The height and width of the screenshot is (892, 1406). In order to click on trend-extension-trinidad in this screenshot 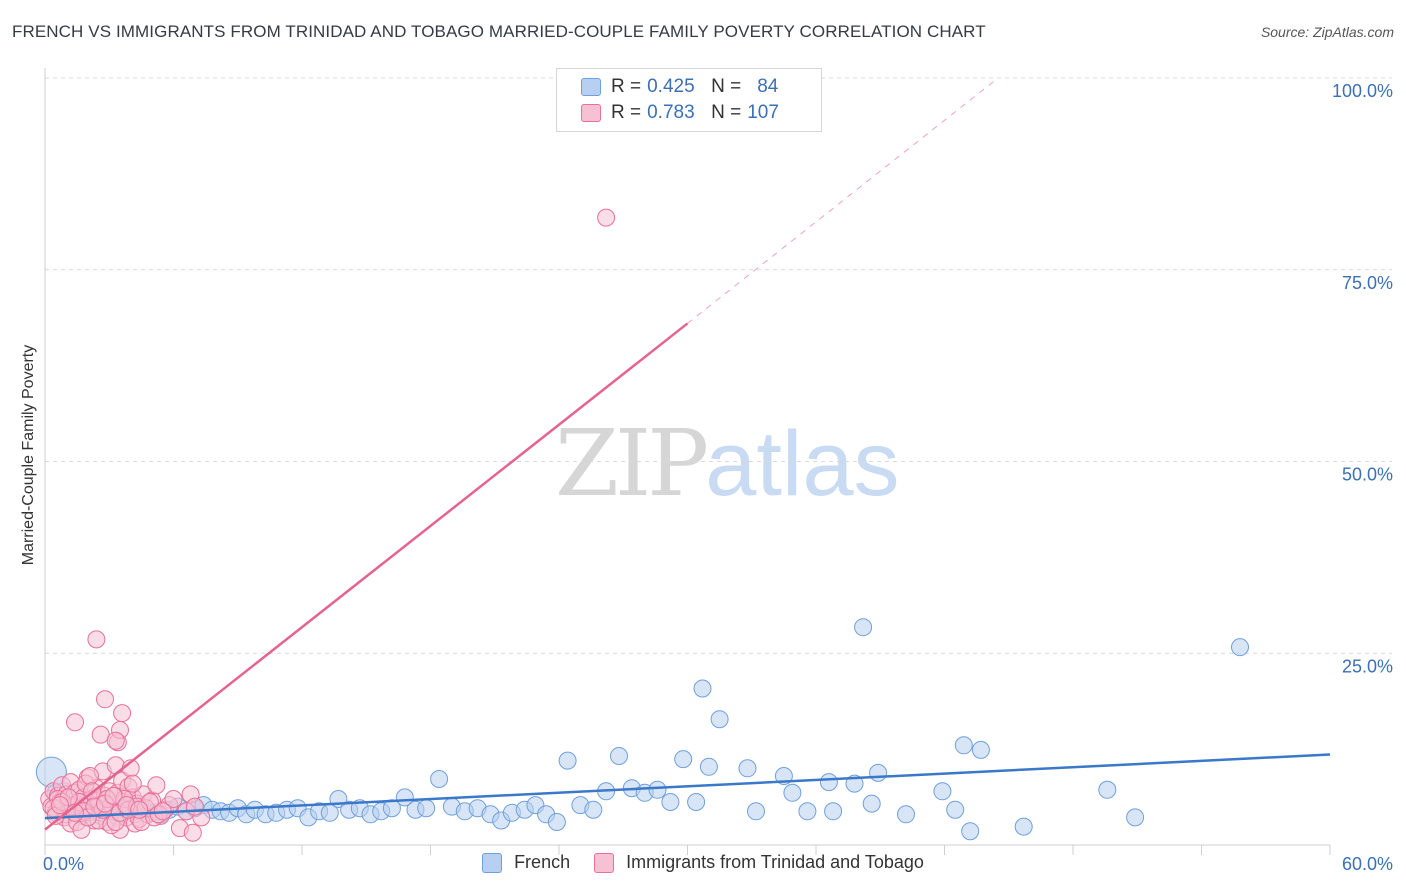, I will do `click(843, 200)`.